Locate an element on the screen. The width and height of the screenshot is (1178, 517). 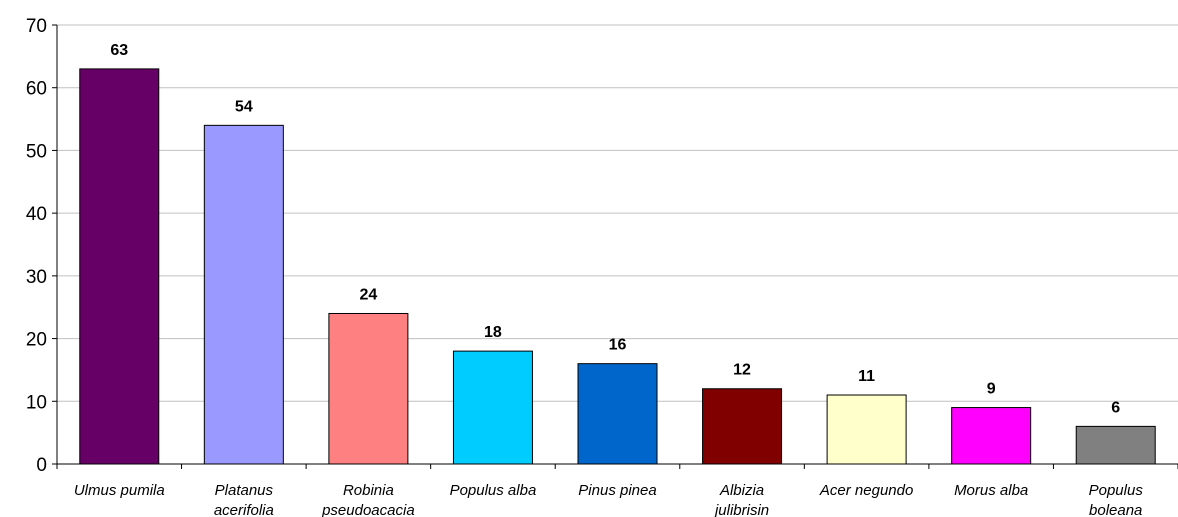
data-label: 54 is located at coordinates (244, 106).